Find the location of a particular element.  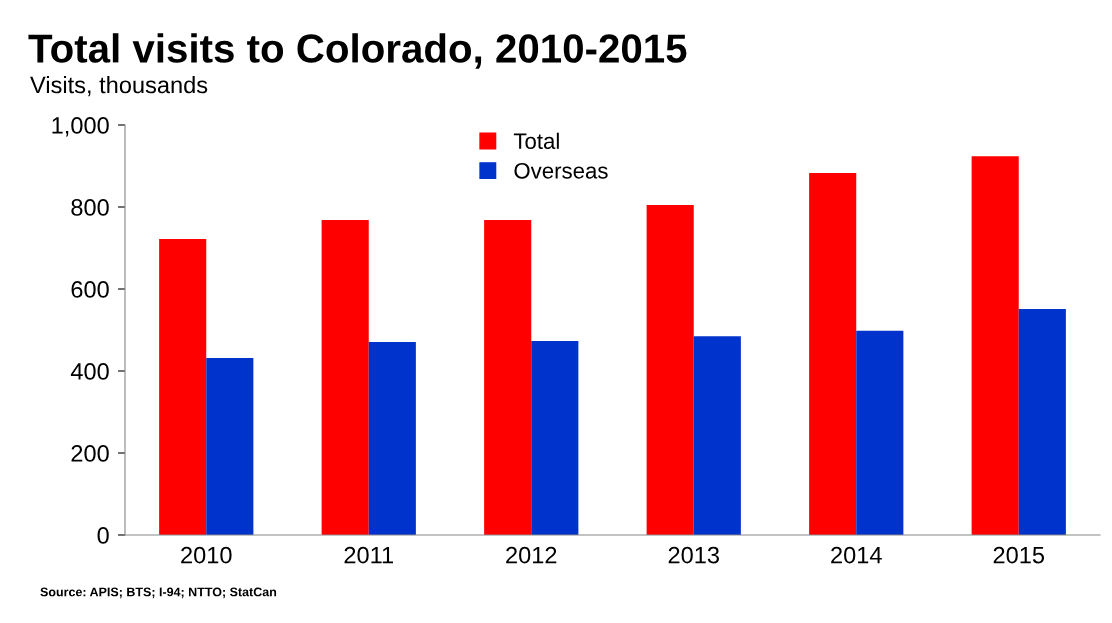

x-tick-label: 2012 is located at coordinates (531, 555).